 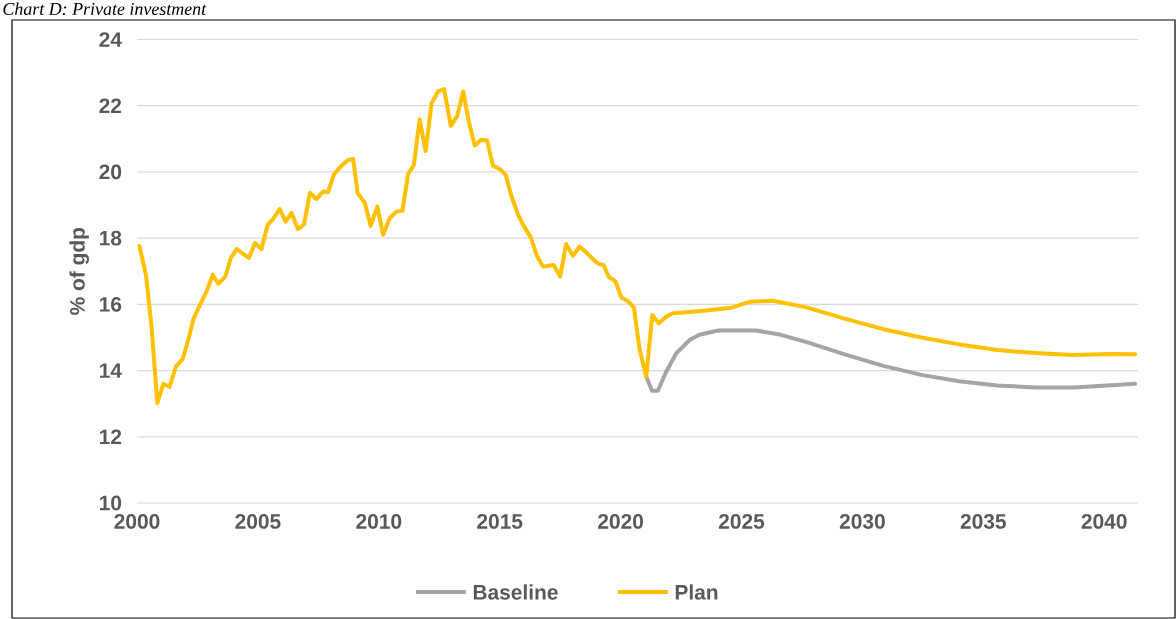 What do you see at coordinates (110, 172) in the screenshot?
I see `y-tick-label: 20` at bounding box center [110, 172].